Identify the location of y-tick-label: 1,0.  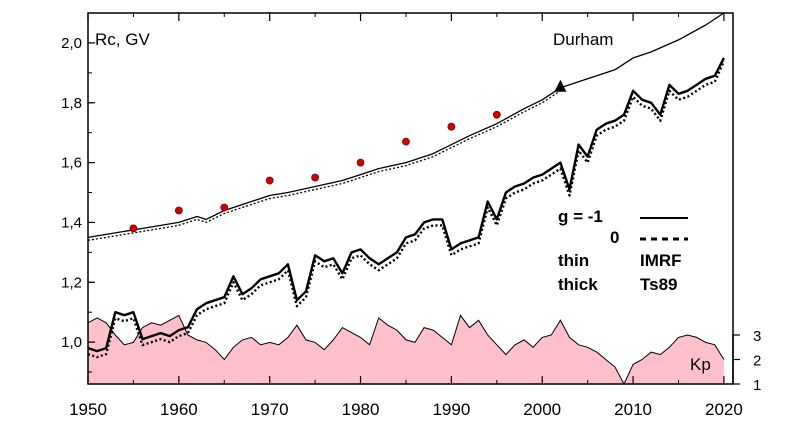
(71, 342).